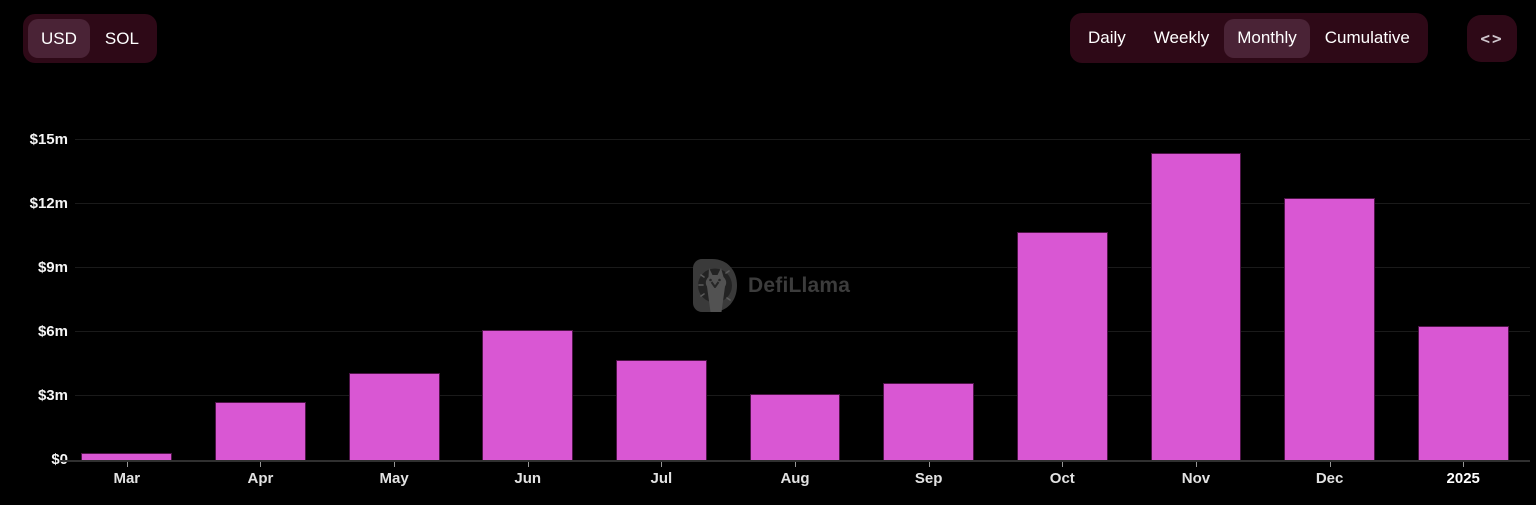 The height and width of the screenshot is (505, 1536). I want to click on interval-option-cumulative: Cumulative, so click(1367, 38).